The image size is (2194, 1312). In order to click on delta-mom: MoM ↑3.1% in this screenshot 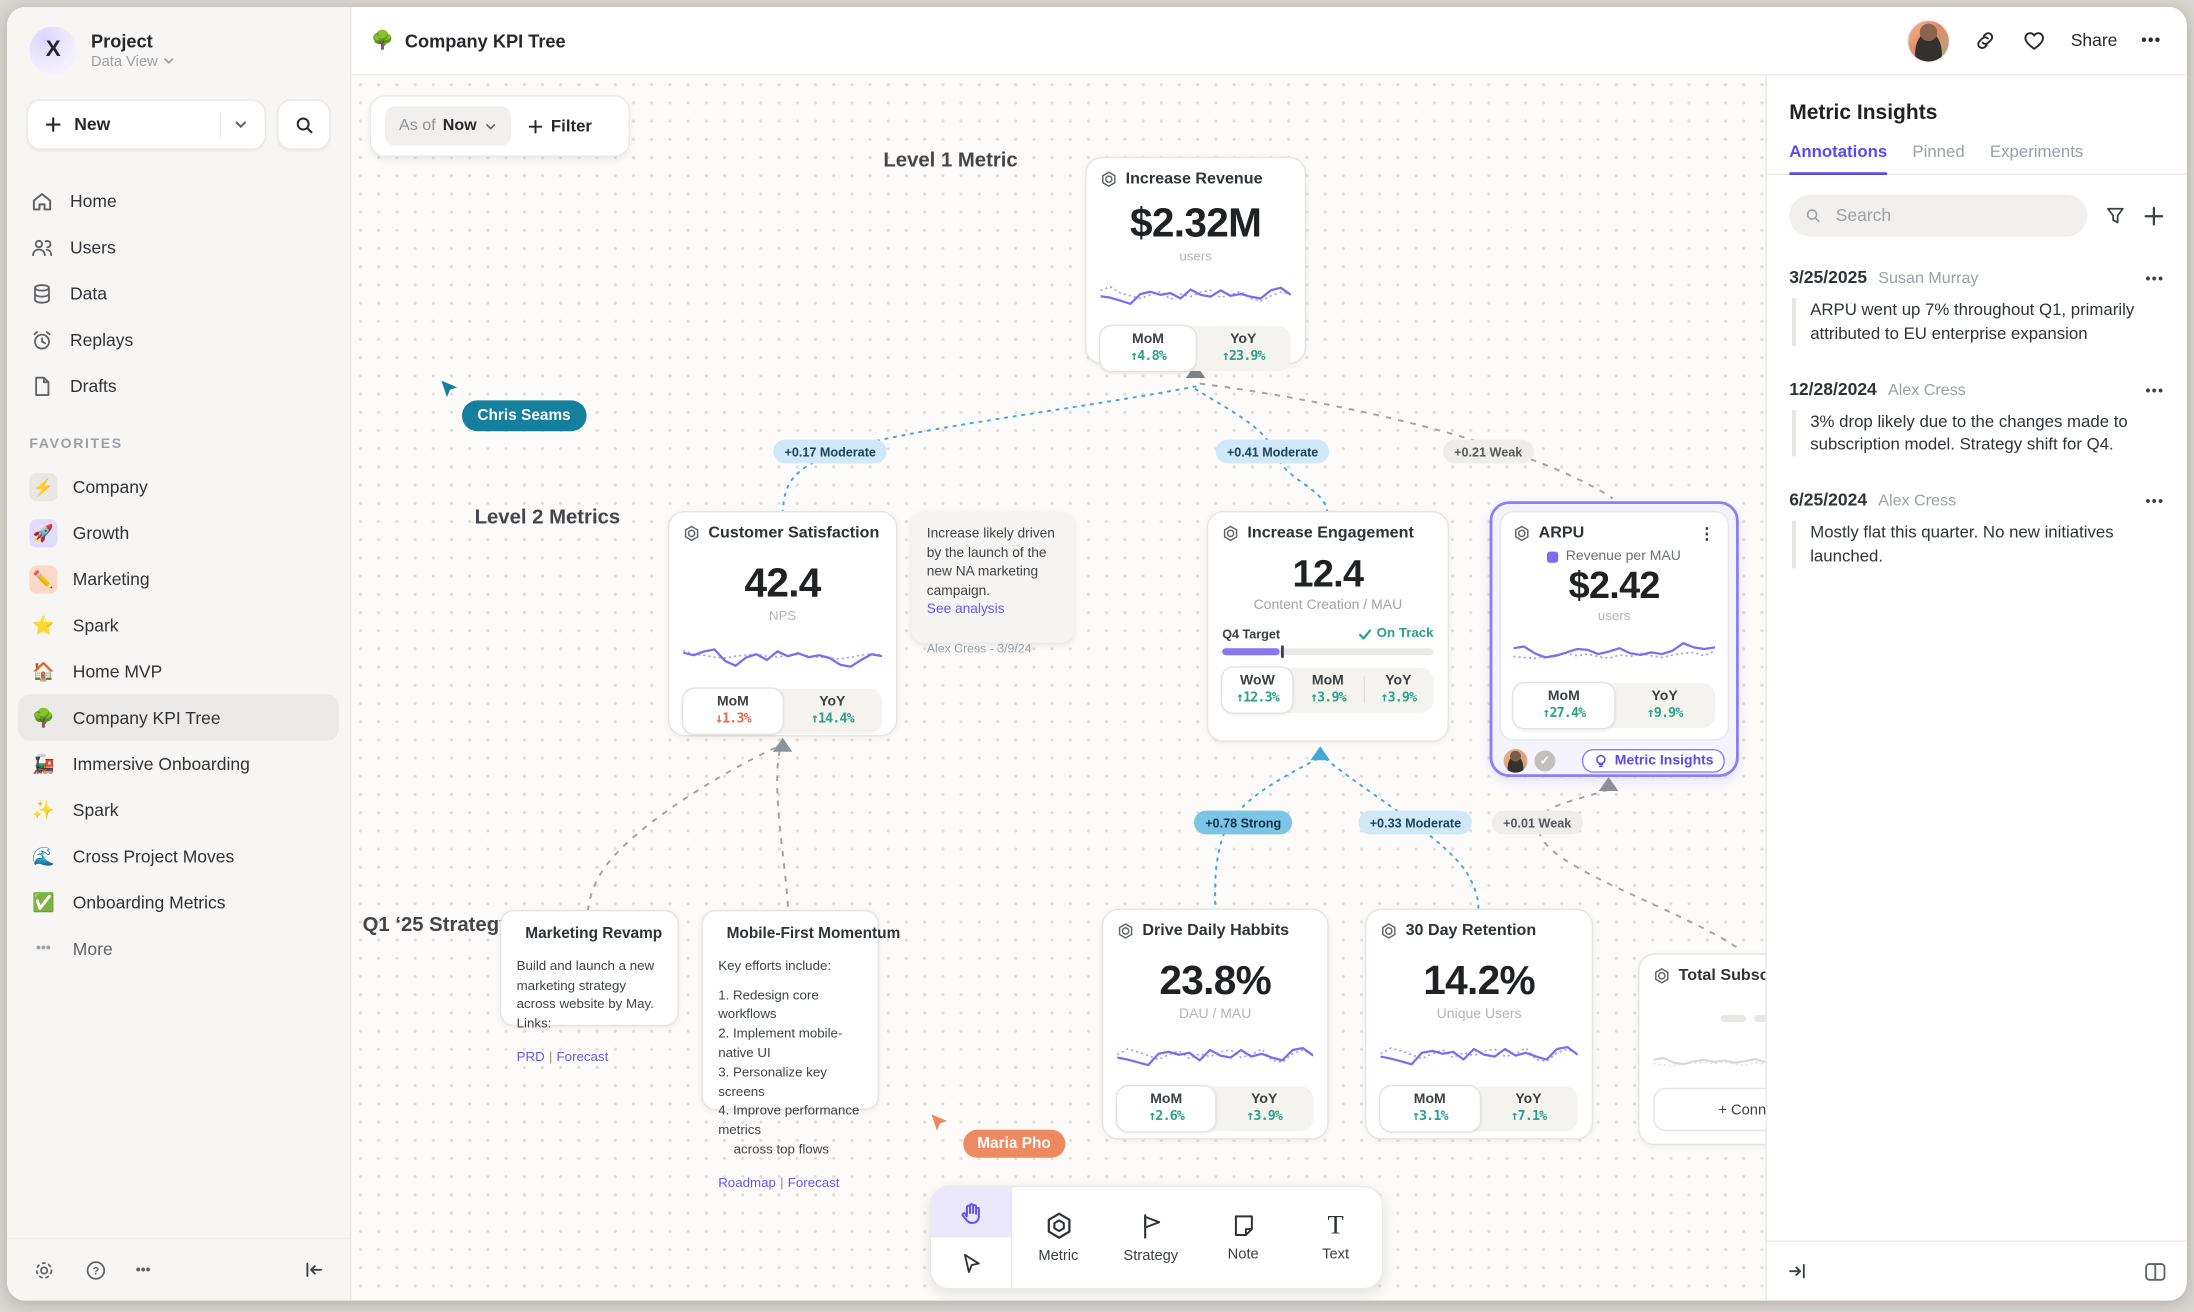, I will do `click(1430, 1109)`.